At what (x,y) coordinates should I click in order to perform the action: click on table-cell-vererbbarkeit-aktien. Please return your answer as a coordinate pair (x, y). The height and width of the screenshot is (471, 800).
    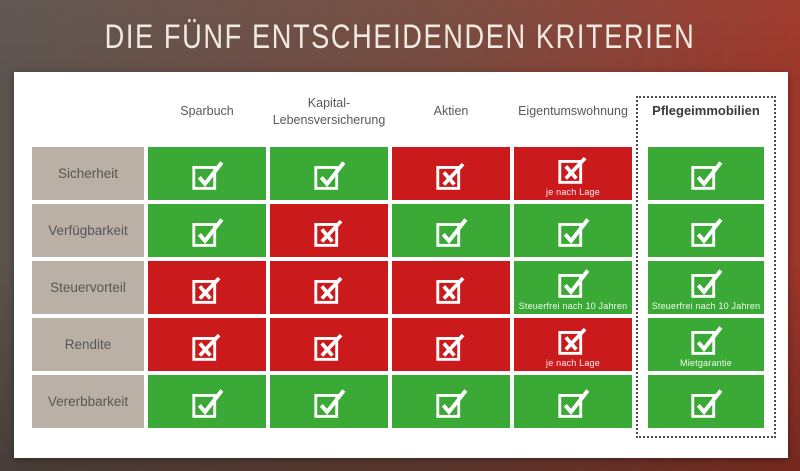
    Looking at the image, I should click on (451, 401).